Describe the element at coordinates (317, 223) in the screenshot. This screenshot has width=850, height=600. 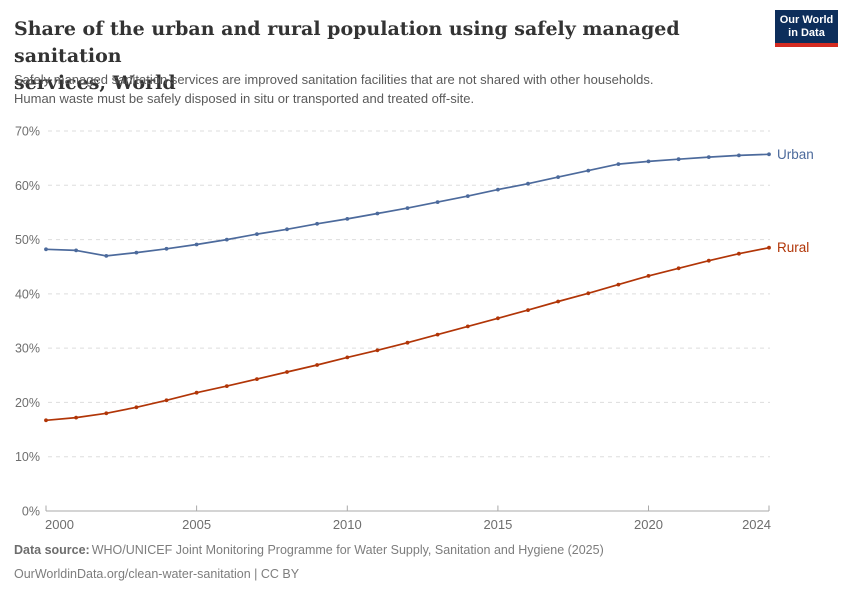
I see `data-point-urban-2009` at that location.